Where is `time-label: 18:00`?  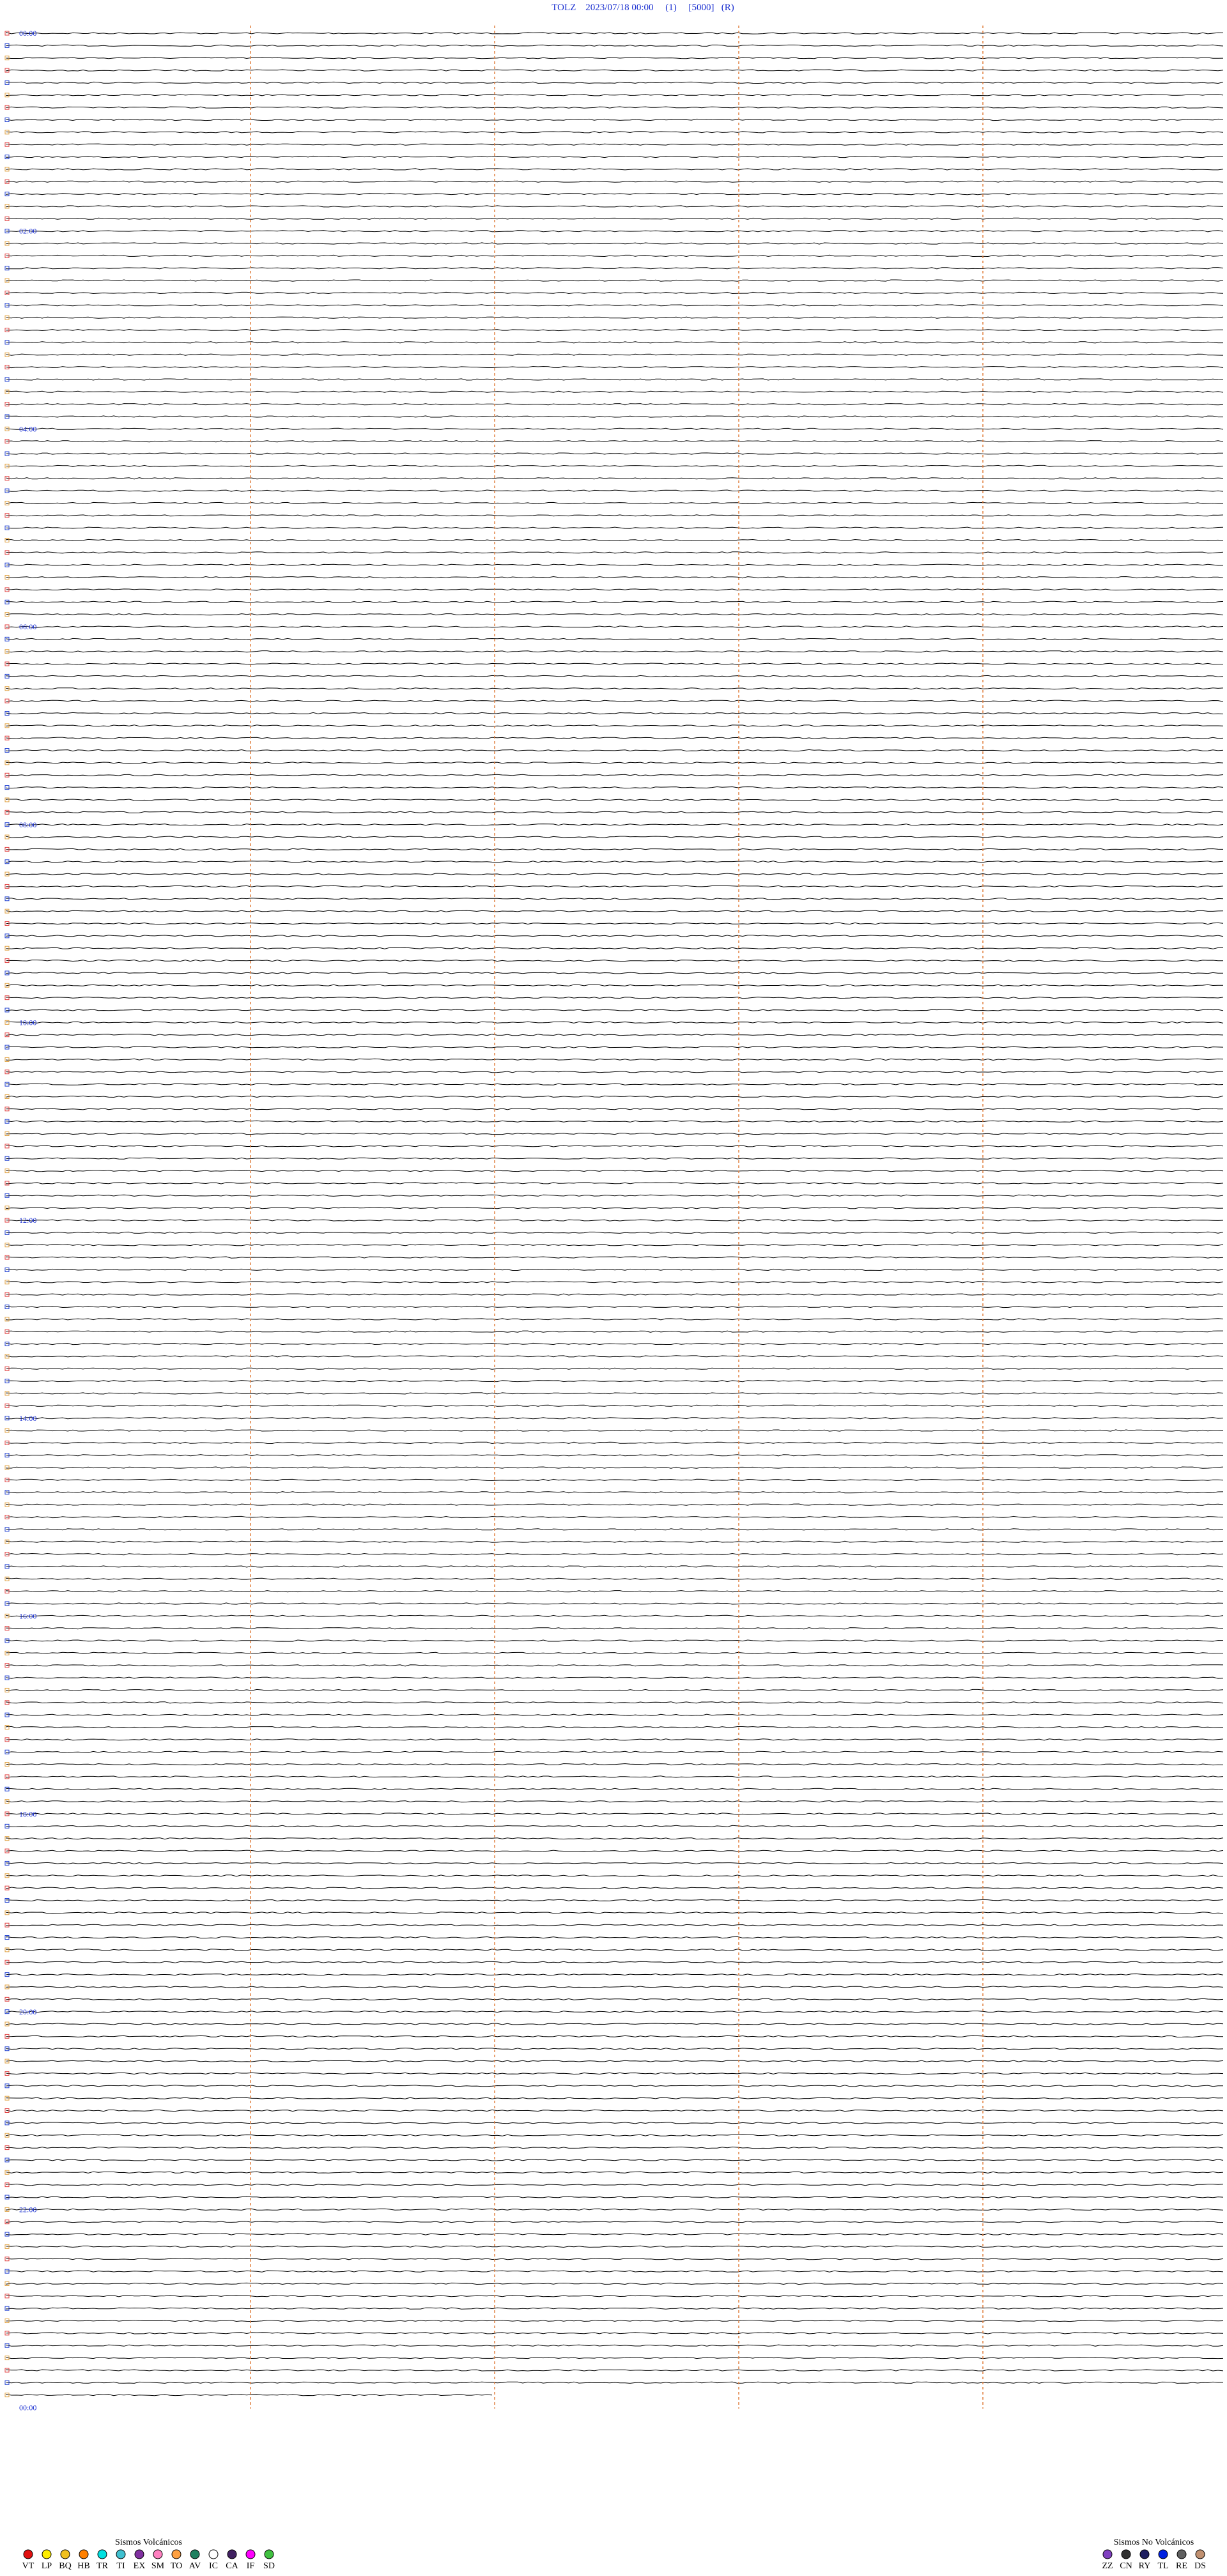 time-label: 18:00 is located at coordinates (27, 1813).